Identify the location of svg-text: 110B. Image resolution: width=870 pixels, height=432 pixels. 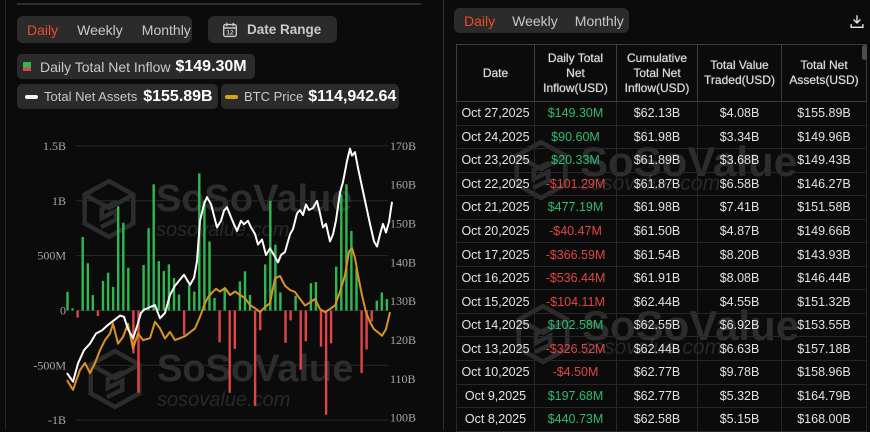
(403, 379).